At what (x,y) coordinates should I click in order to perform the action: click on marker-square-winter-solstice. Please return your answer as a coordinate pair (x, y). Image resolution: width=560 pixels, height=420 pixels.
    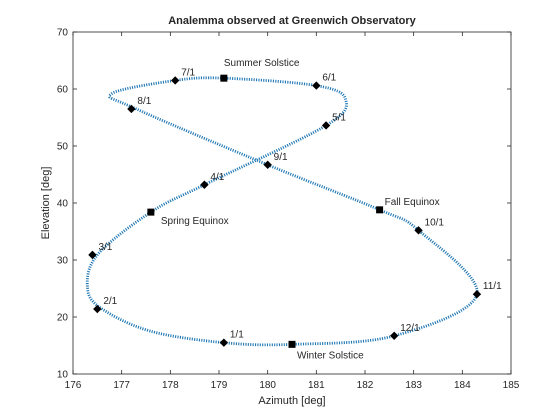
    Looking at the image, I should click on (292, 344).